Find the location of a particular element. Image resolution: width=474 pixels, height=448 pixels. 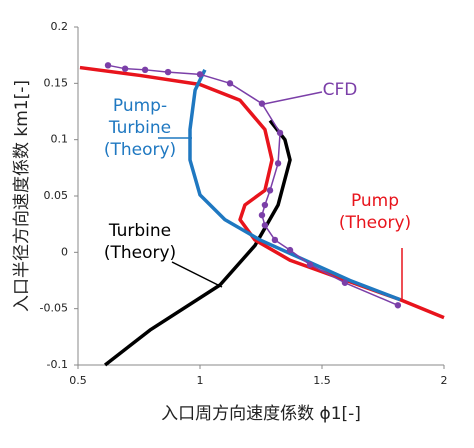

series-label: CFD is located at coordinates (340, 90).